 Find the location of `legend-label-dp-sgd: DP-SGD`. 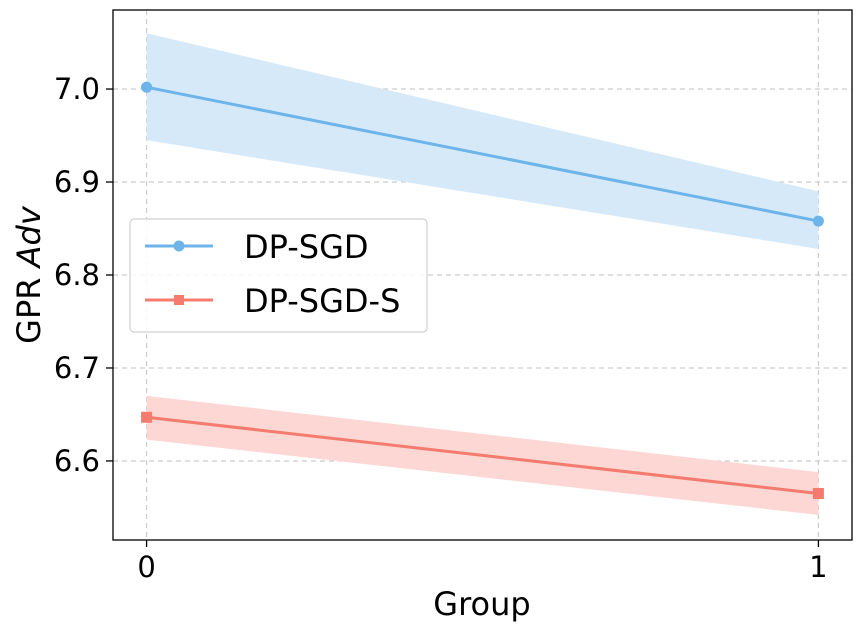

legend-label-dp-sgd: DP-SGD is located at coordinates (306, 247).